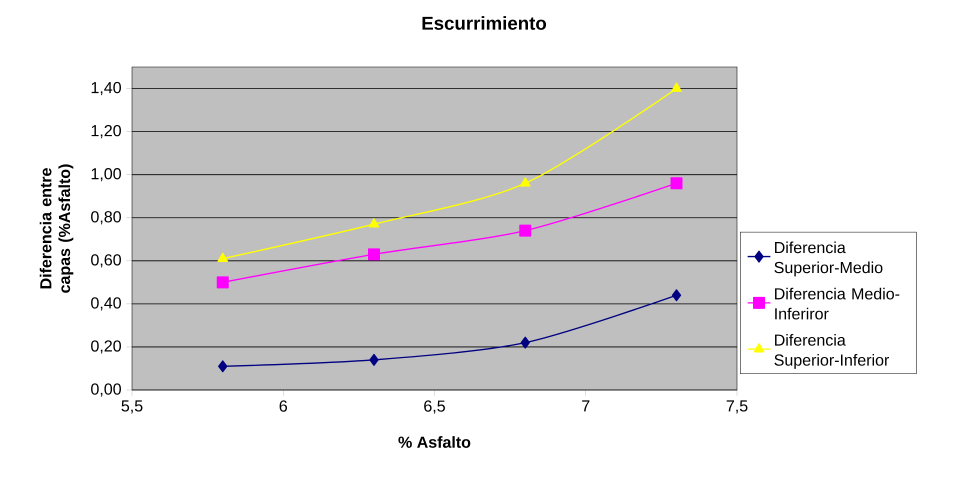 This screenshot has width=969, height=478. Describe the element at coordinates (106, 303) in the screenshot. I see `y-tick-label: 0,40` at that location.